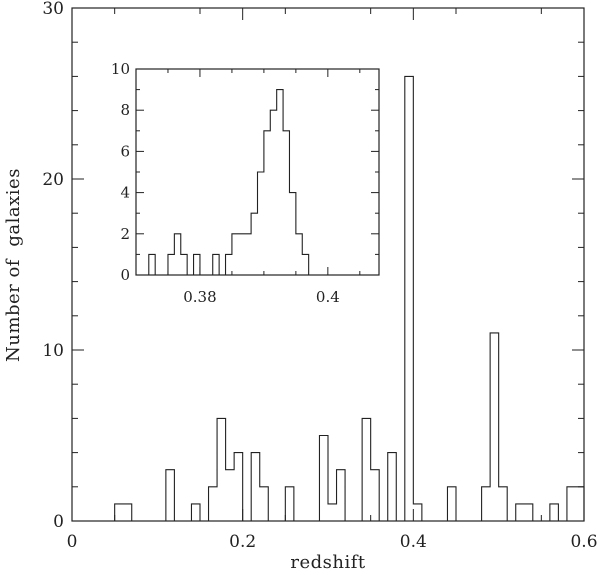 The image size is (600, 575). I want to click on y-axis-title: Number of galaxies, so click(13, 265).